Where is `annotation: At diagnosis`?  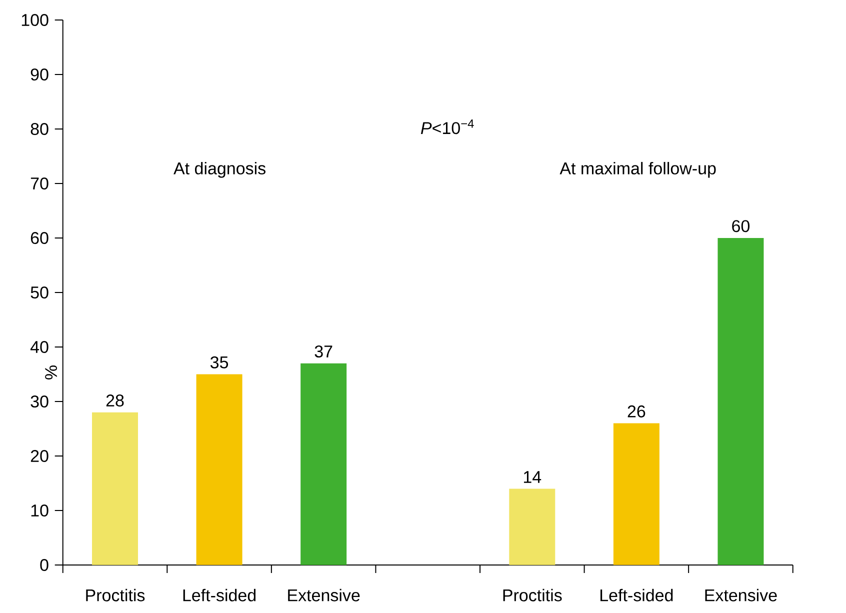
annotation: At diagnosis is located at coordinates (220, 170).